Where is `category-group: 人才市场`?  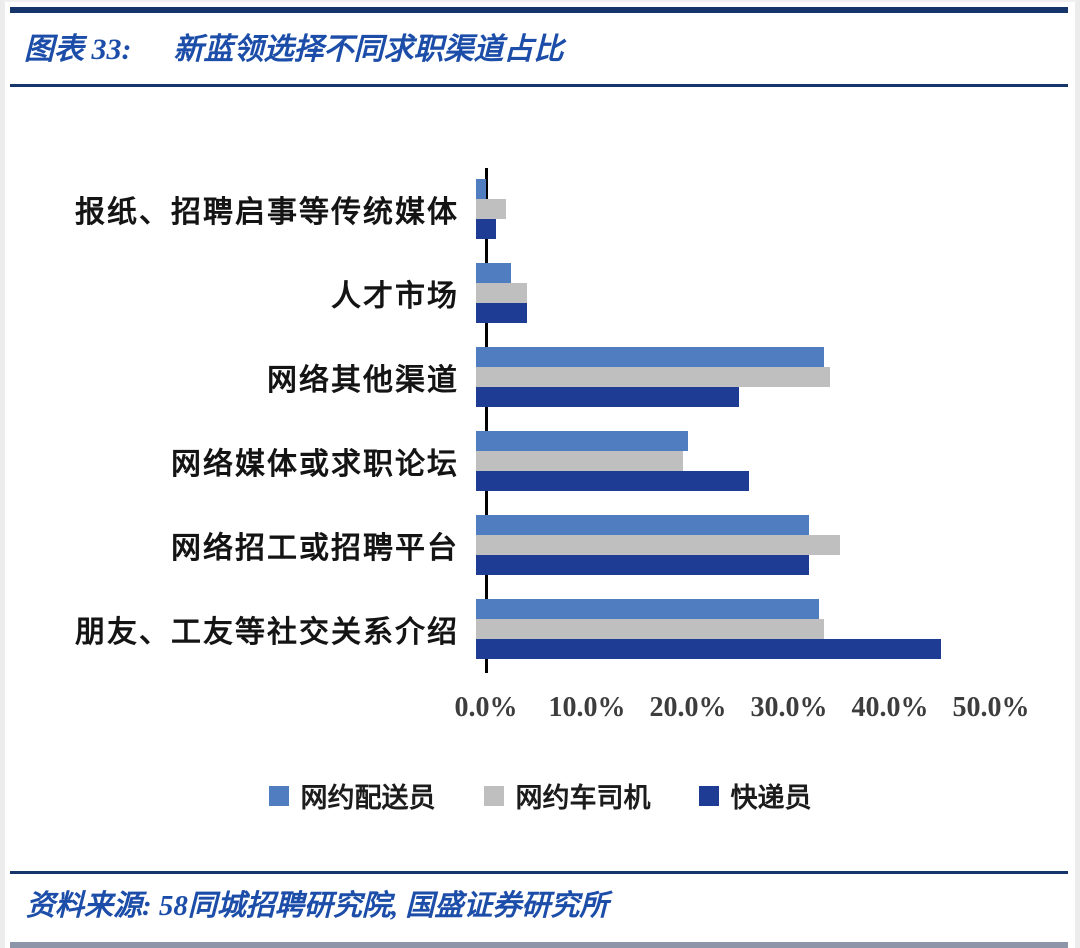 category-group: 人才市场 is located at coordinates (540, 293).